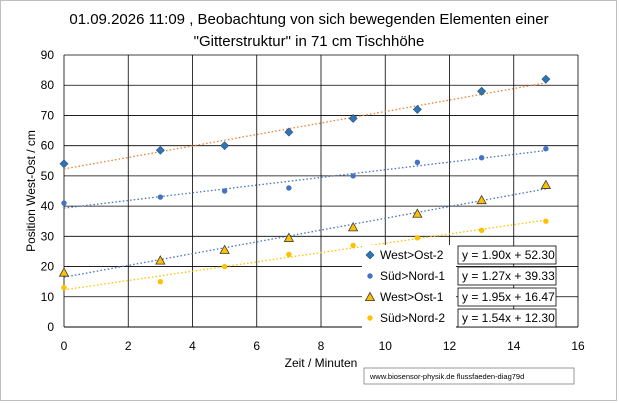  I want to click on credit-box-border, so click(469, 376).